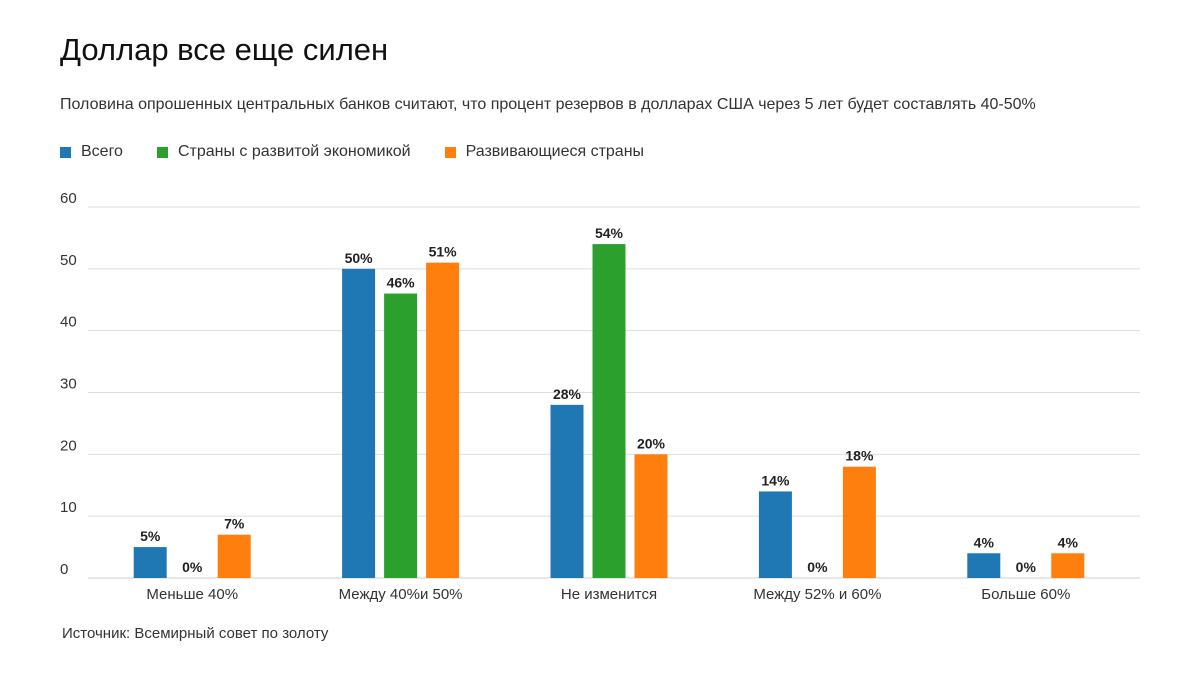 This screenshot has height=676, width=1200. What do you see at coordinates (102, 151) in the screenshot?
I see `legend-label-total: Всего` at bounding box center [102, 151].